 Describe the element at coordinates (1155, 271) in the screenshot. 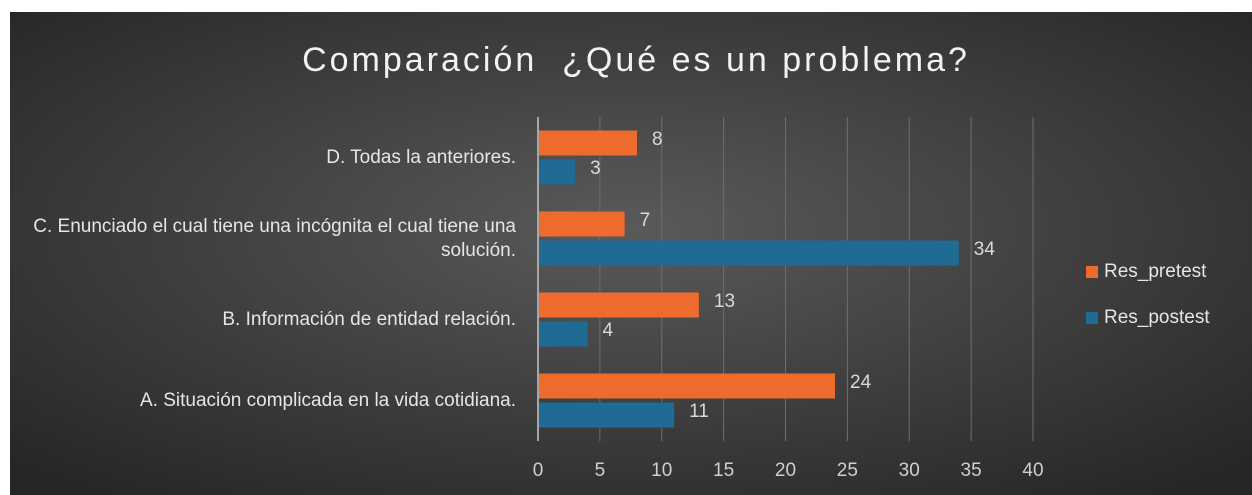

I see `legend-label: Res_pretest` at that location.